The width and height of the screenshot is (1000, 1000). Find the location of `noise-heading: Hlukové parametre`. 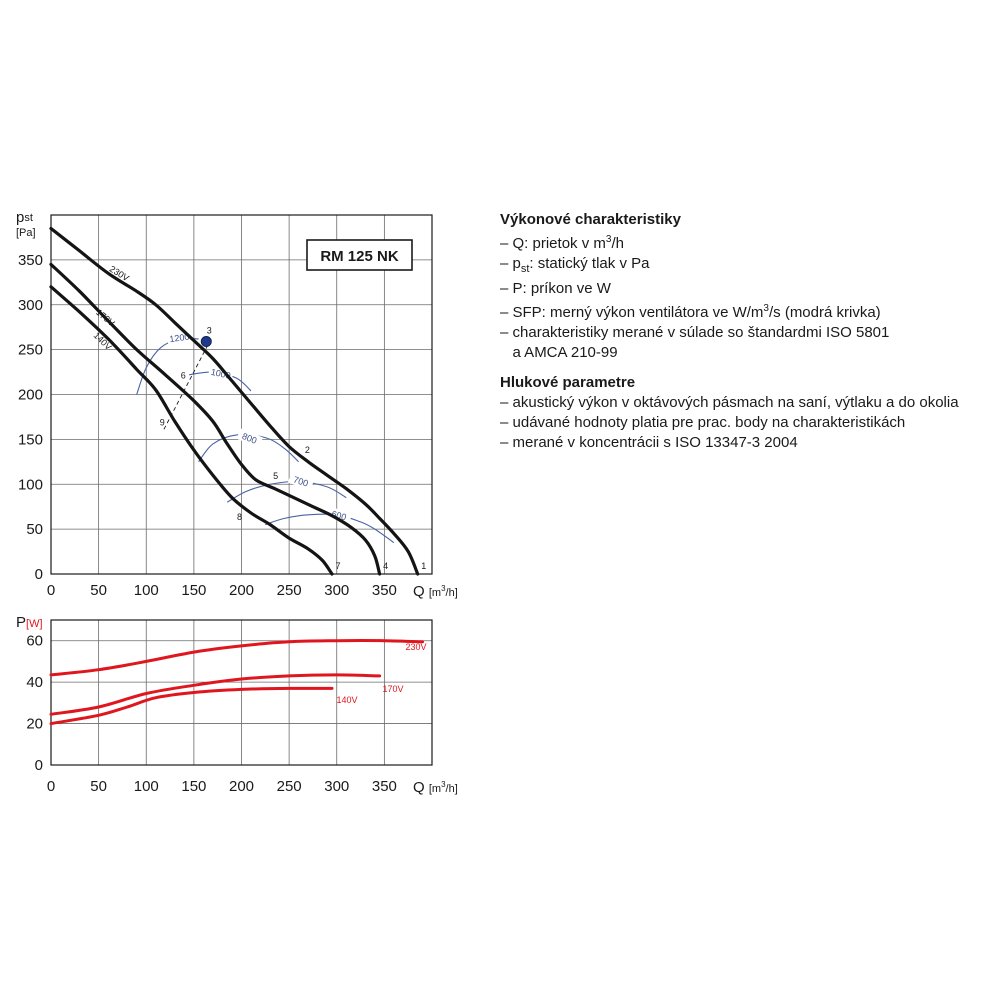

noise-heading: Hlukové parametre is located at coordinates (568, 382).